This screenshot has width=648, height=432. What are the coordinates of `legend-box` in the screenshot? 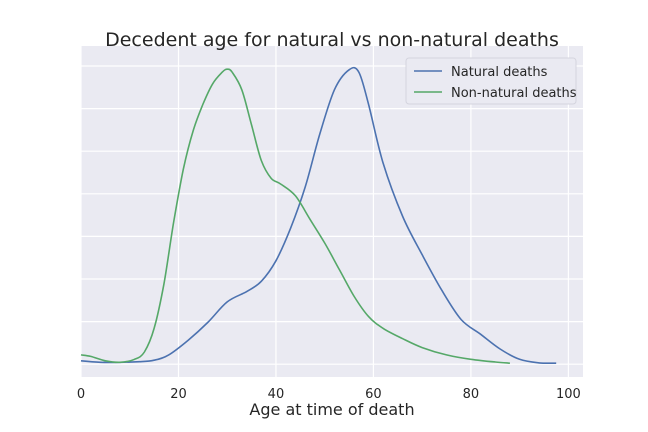 It's located at (491, 81).